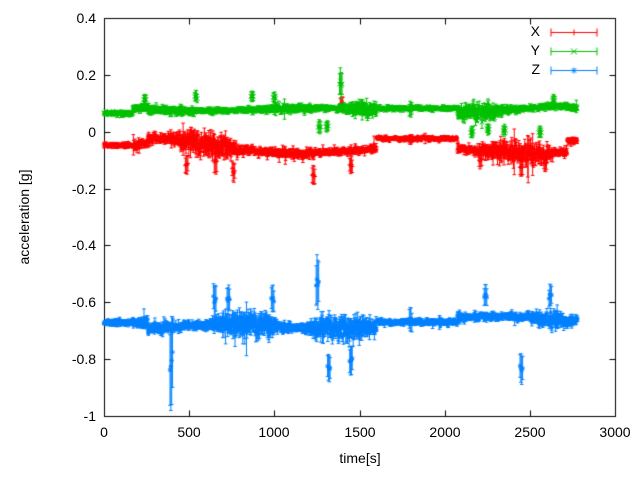  I want to click on y-tick-label: -0.6, so click(83, 302).